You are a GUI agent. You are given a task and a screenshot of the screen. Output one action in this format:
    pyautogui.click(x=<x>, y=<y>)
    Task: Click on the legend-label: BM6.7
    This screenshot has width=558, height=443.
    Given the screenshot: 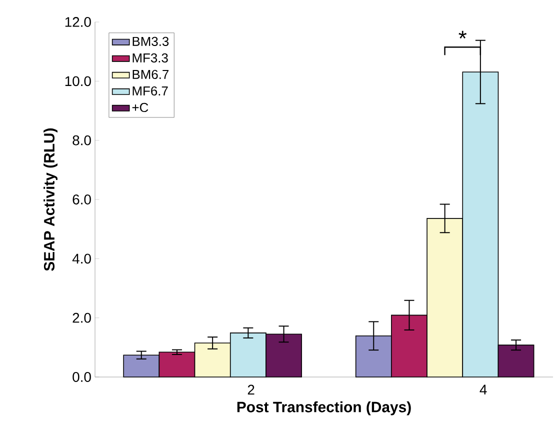 What is the action you would take?
    pyautogui.click(x=150, y=75)
    